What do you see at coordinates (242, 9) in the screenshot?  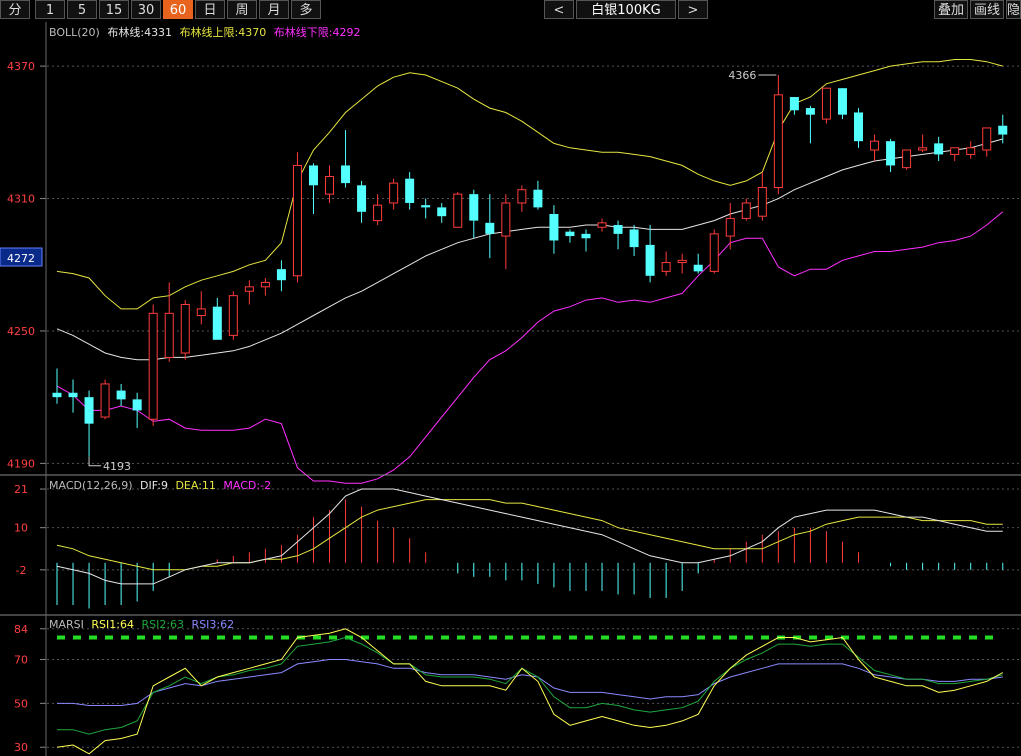 I see `period-button-week: 周` at bounding box center [242, 9].